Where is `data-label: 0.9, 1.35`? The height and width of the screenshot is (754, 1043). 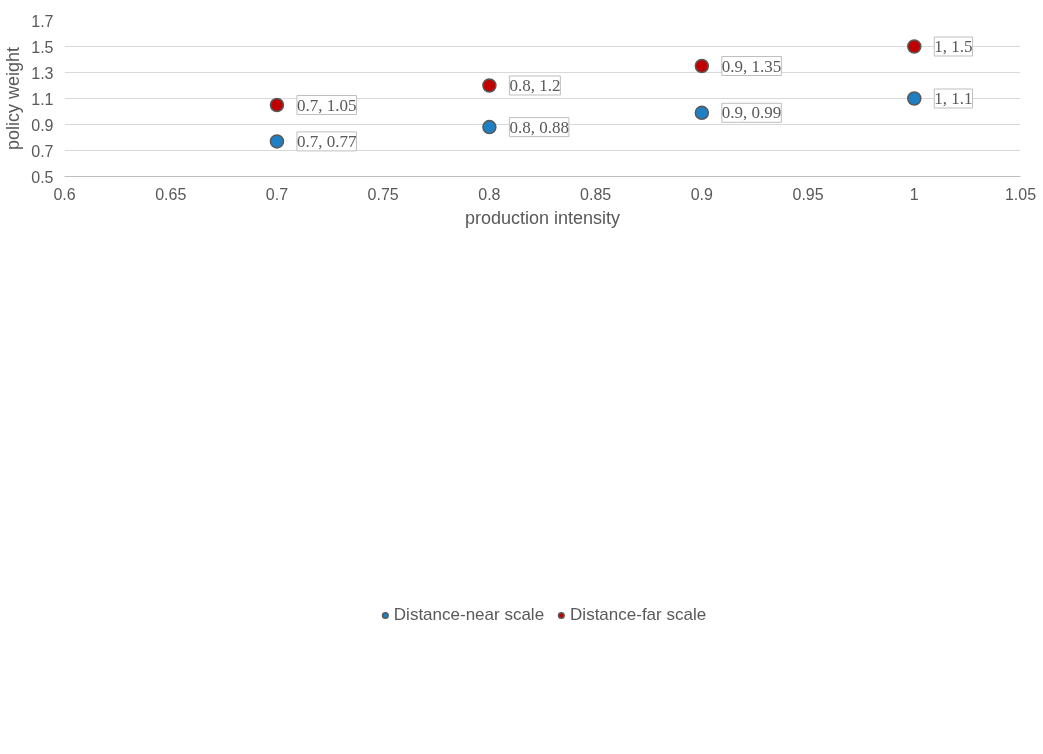
data-label: 0.9, 1.35 is located at coordinates (751, 66).